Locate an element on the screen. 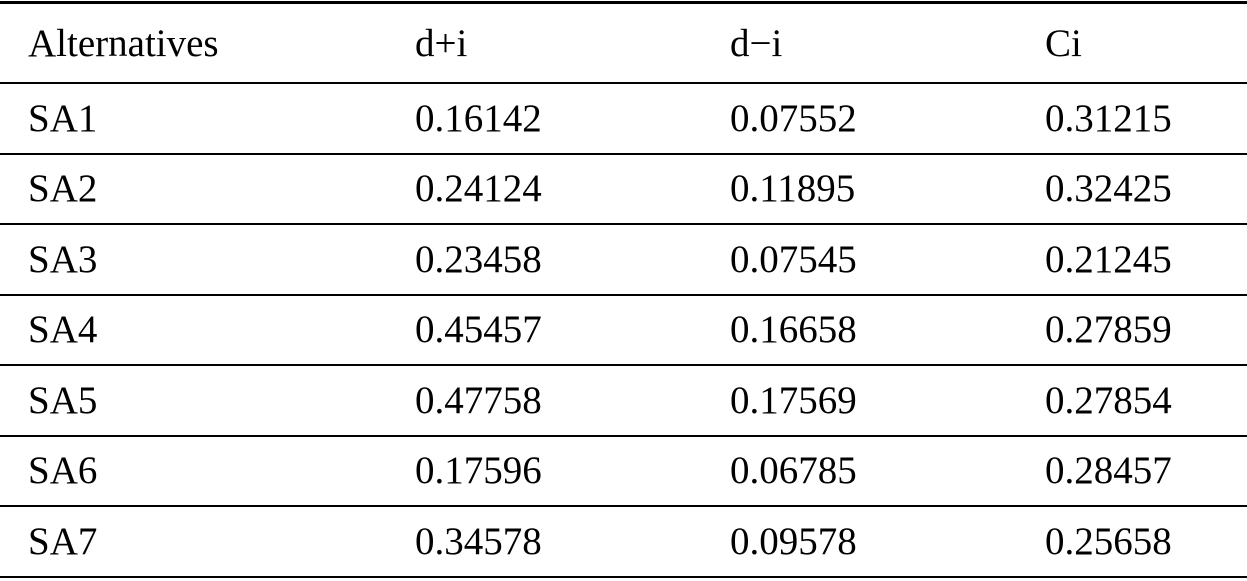 The image size is (1247, 581). table-cell: 0.23458 is located at coordinates (572, 260).